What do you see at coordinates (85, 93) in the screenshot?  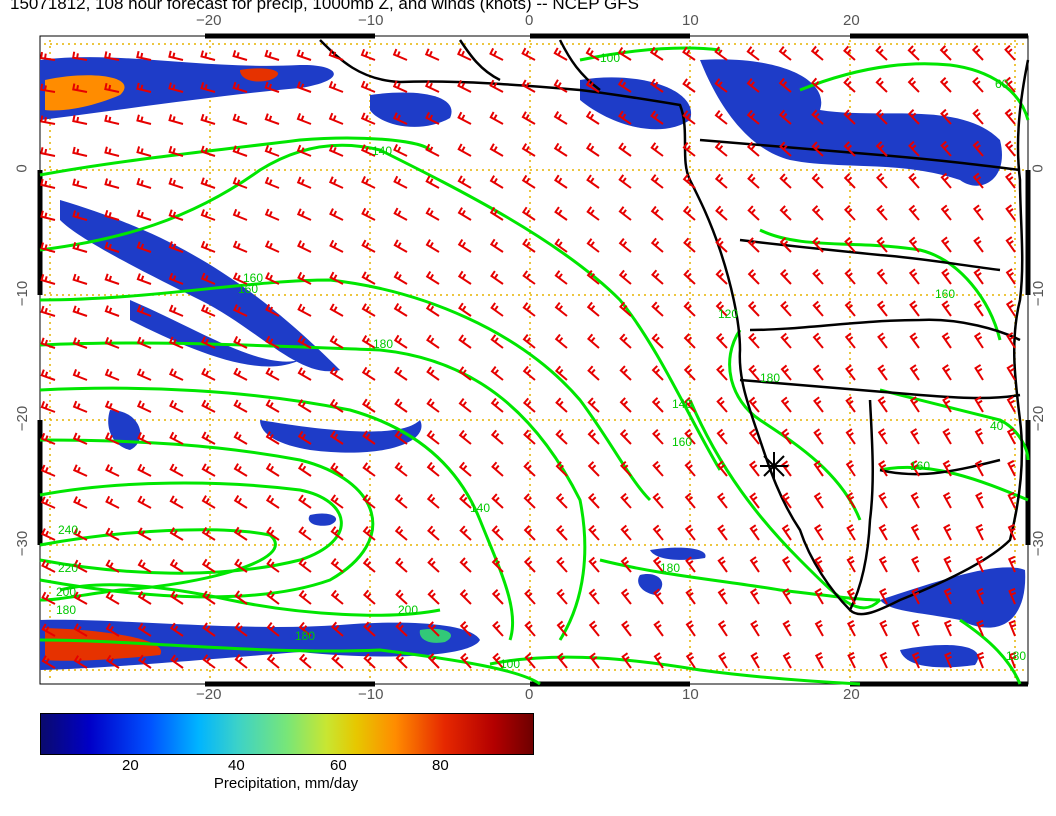 I see `precip-core-north` at bounding box center [85, 93].